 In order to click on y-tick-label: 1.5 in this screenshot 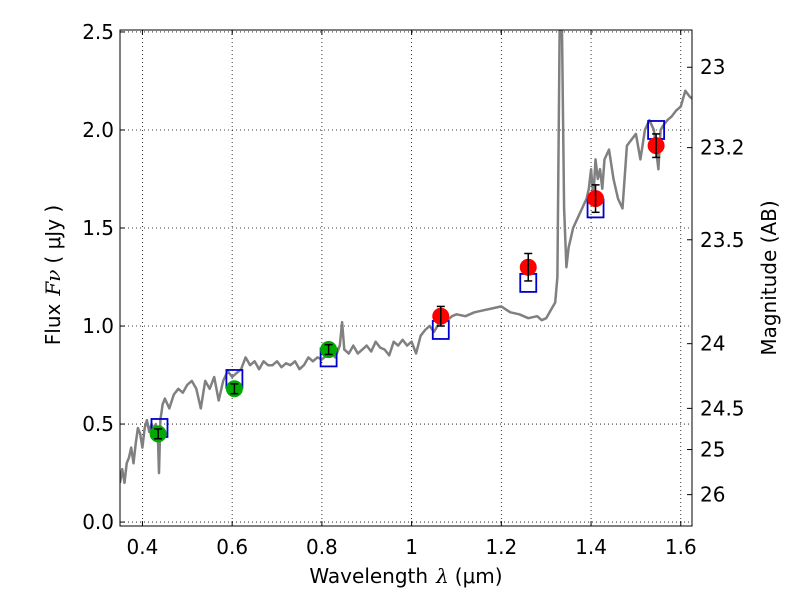, I will do `click(98, 228)`.